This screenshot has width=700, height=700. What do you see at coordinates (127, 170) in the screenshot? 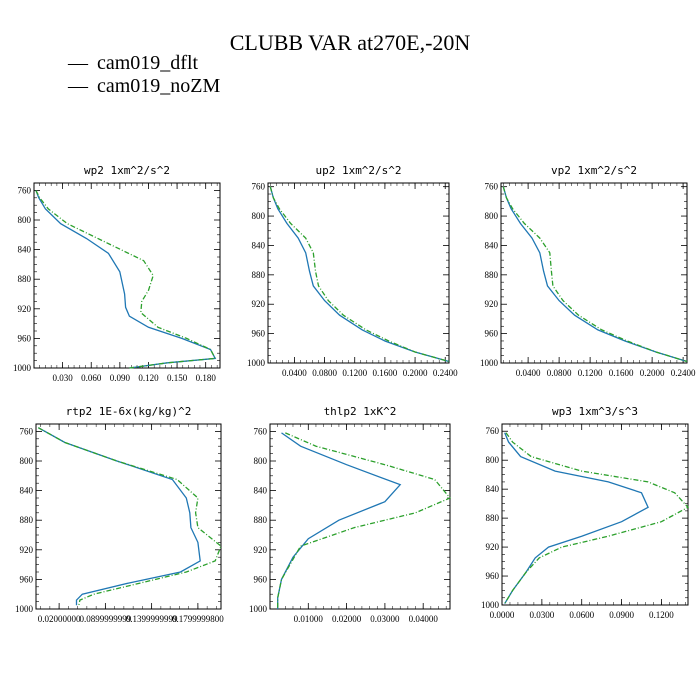
I see `panel-title-0: wp2 1xm^2/s^2` at bounding box center [127, 170].